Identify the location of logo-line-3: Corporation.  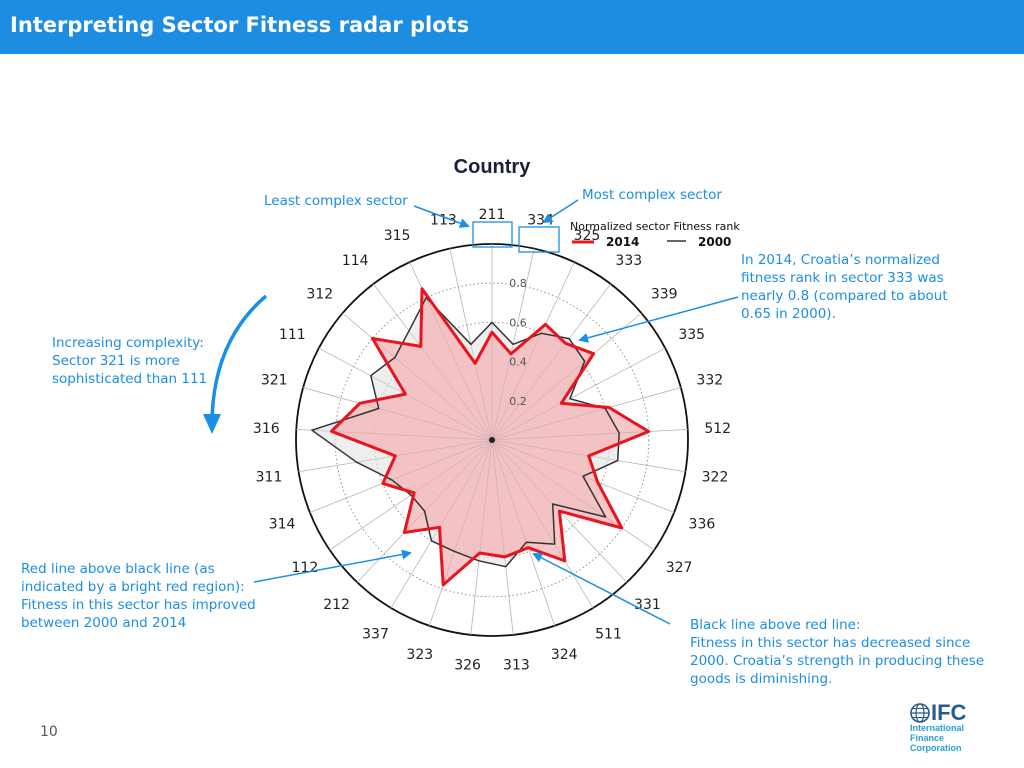
(936, 748).